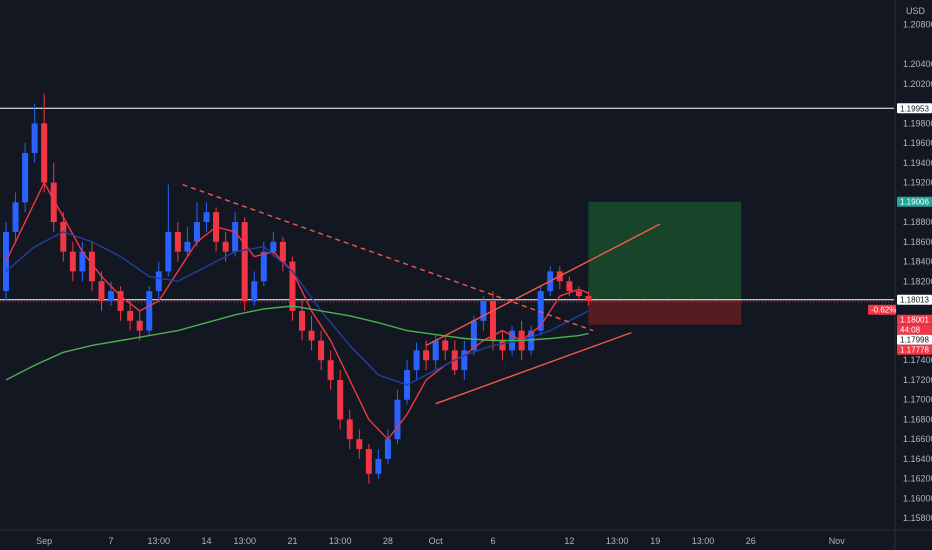 This screenshot has height=550, width=932. I want to click on price-tick-label: 1.16200, so click(917, 479).